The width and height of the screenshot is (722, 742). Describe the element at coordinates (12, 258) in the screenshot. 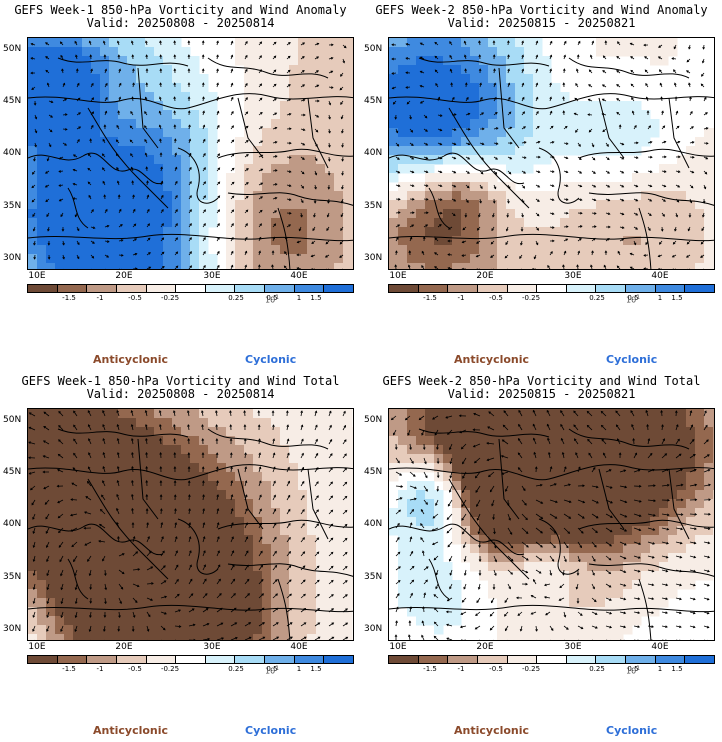

I see `lat-tick-label: 30N` at that location.